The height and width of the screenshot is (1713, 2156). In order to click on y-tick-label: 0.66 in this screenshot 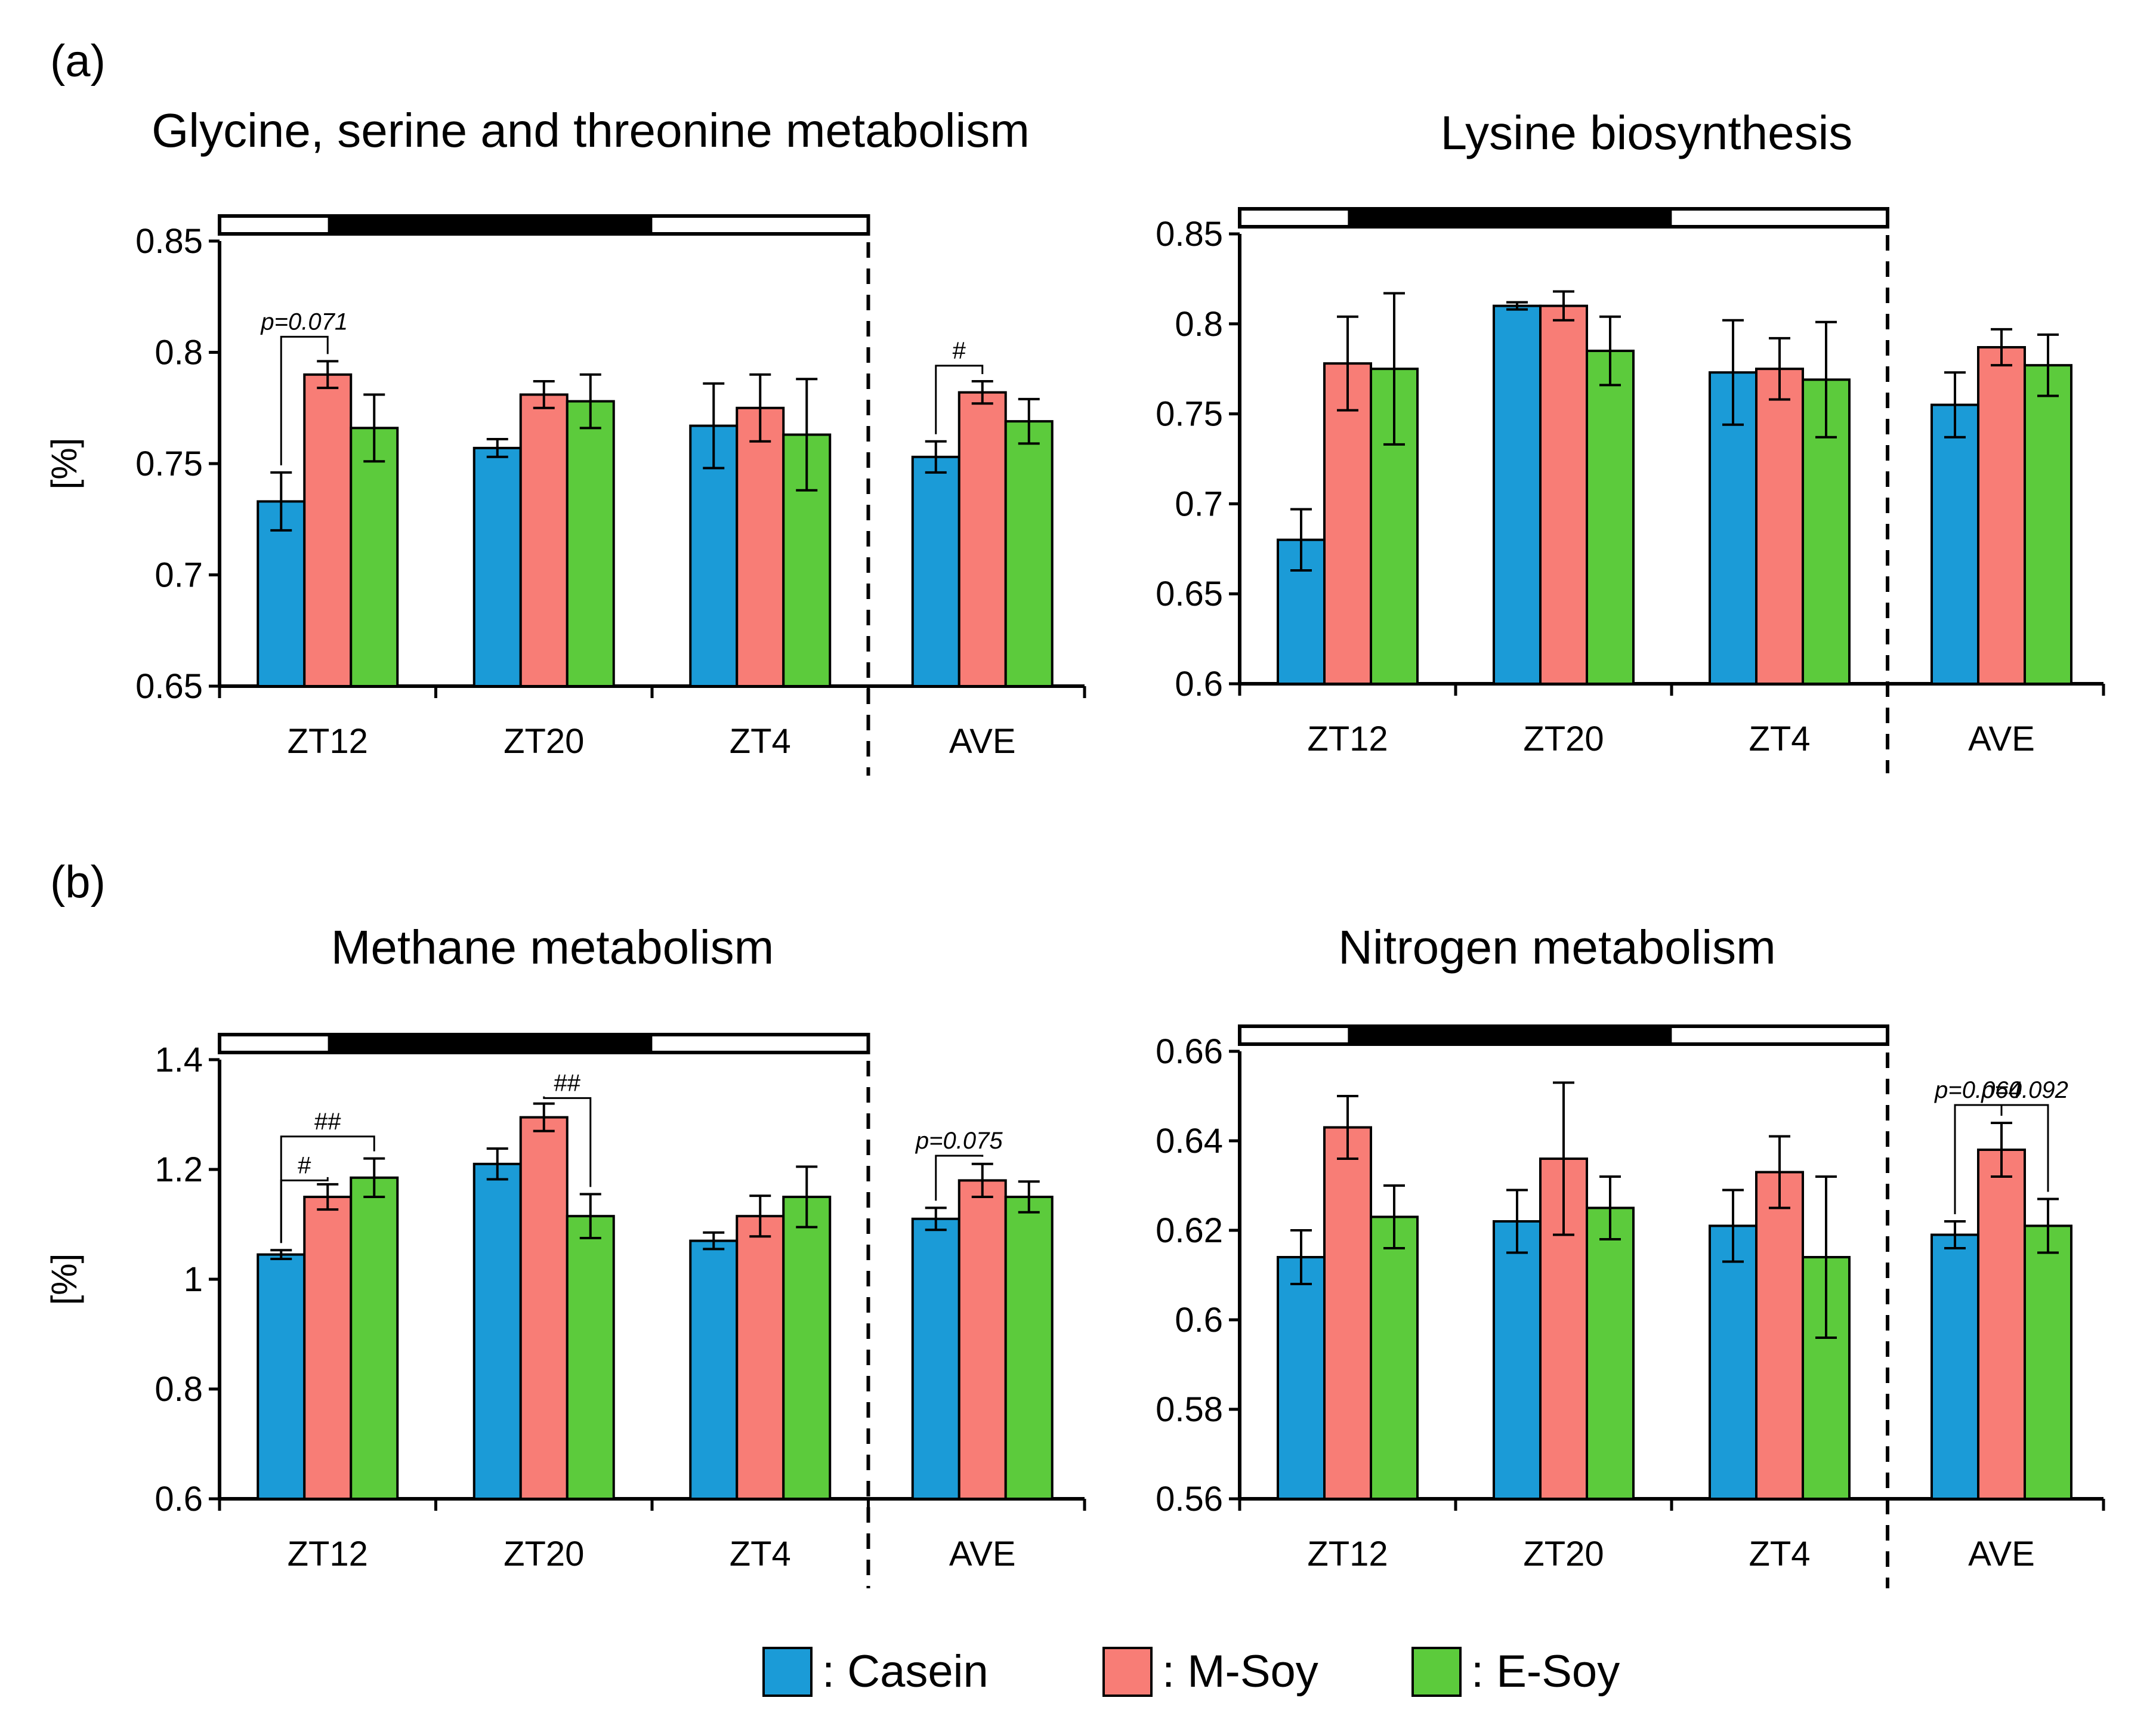, I will do `click(1189, 1051)`.